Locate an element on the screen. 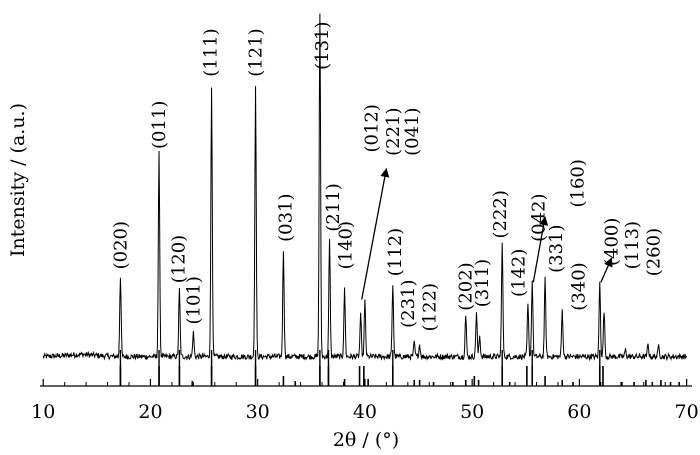 The width and height of the screenshot is (700, 455). peak-label: (120) is located at coordinates (178, 259).